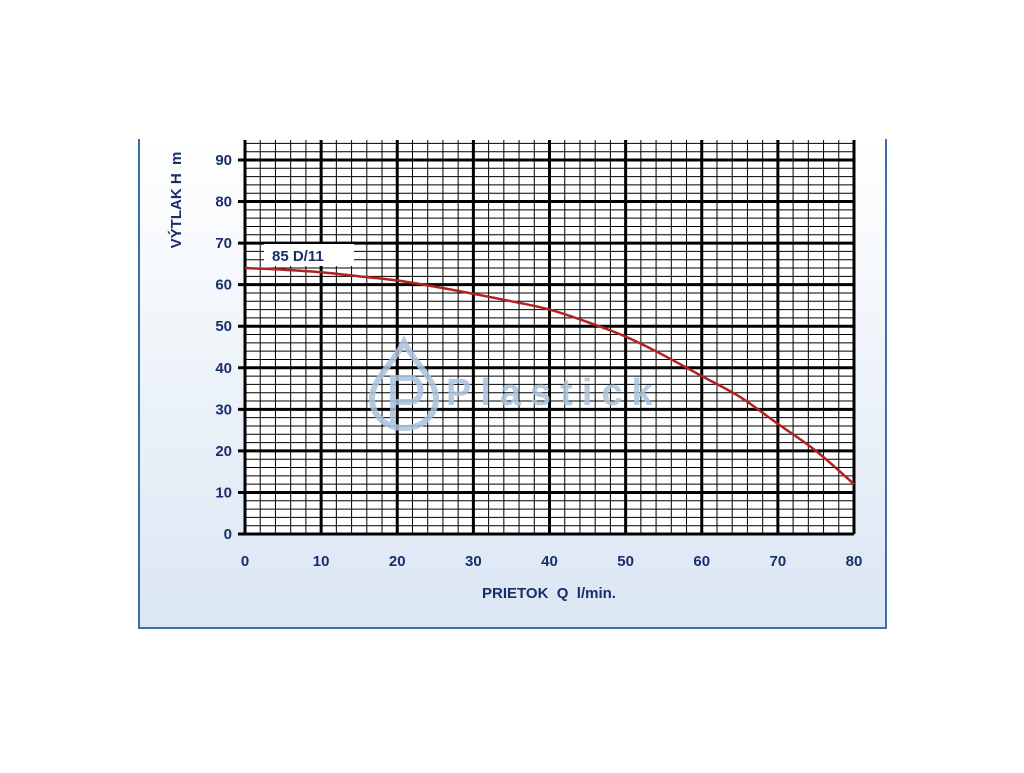 The width and height of the screenshot is (1024, 773). Describe the element at coordinates (223, 285) in the screenshot. I see `y-tick-label: 60` at that location.